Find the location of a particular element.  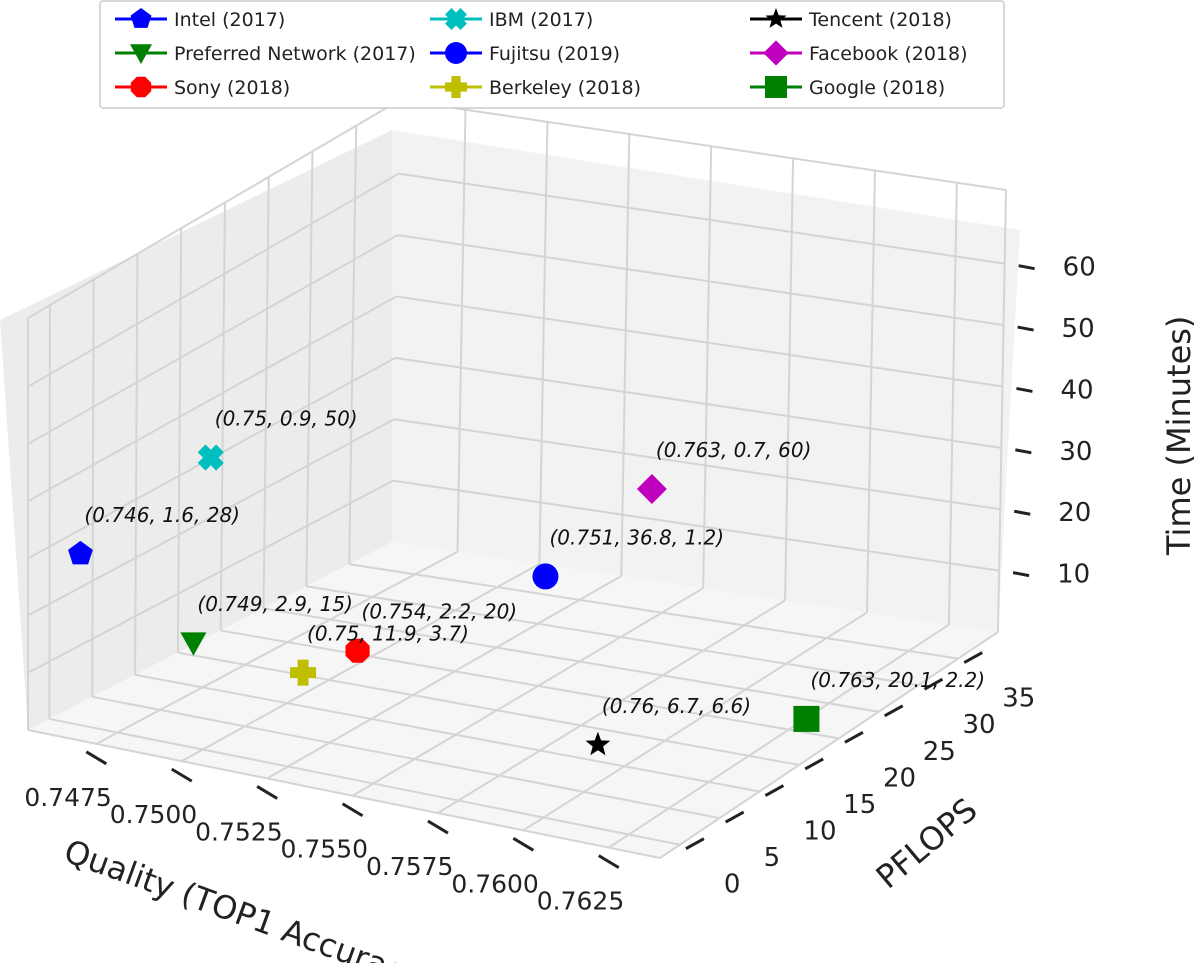

legend-label-6: Tencent (2018) is located at coordinates (880, 20).